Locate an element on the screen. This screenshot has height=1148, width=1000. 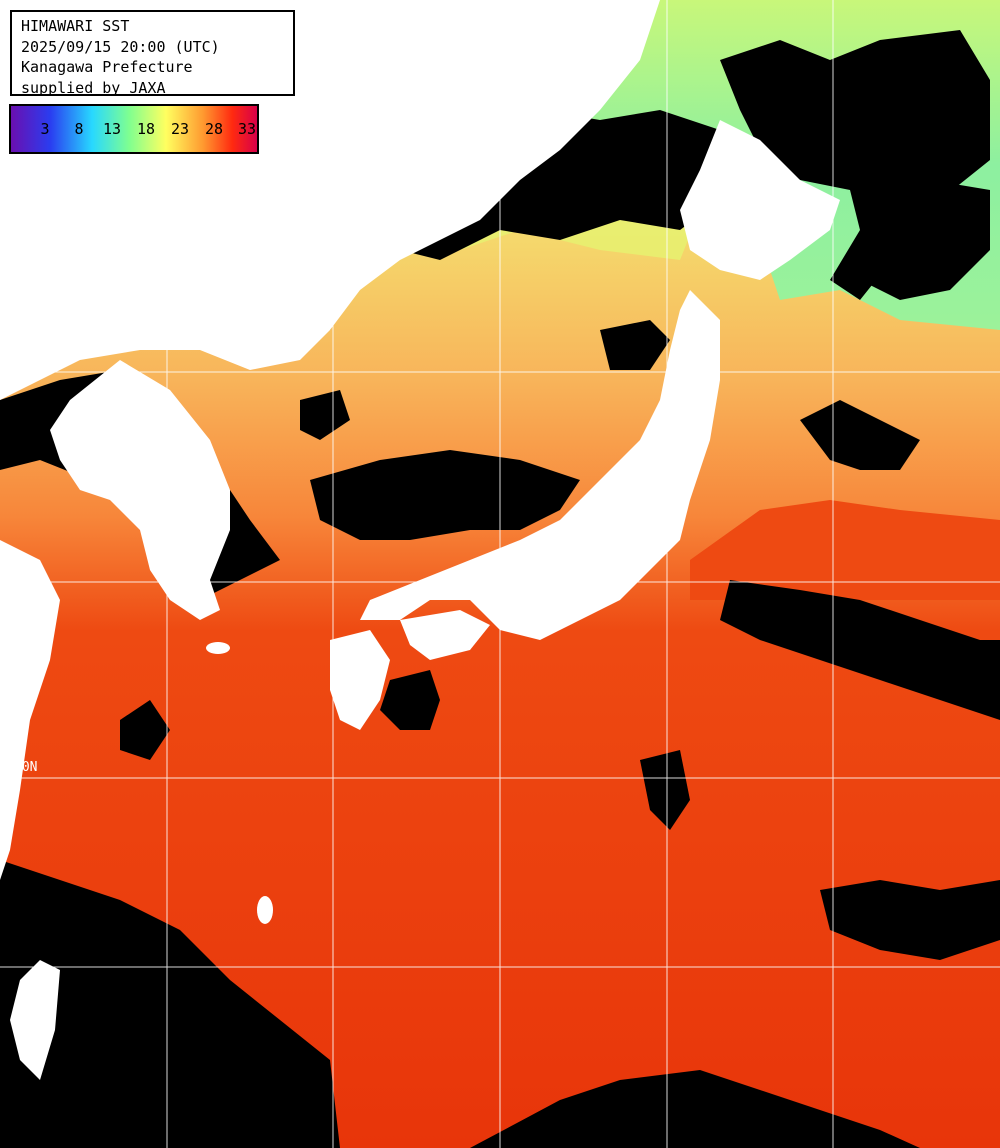
data-credit: supplied by JAXA is located at coordinates (93, 87).